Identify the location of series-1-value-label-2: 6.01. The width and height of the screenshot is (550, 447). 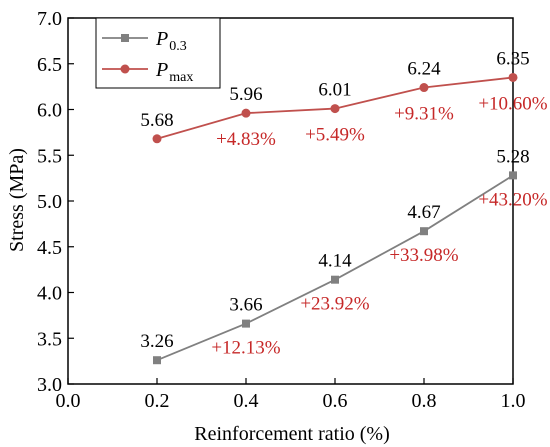
(334, 90).